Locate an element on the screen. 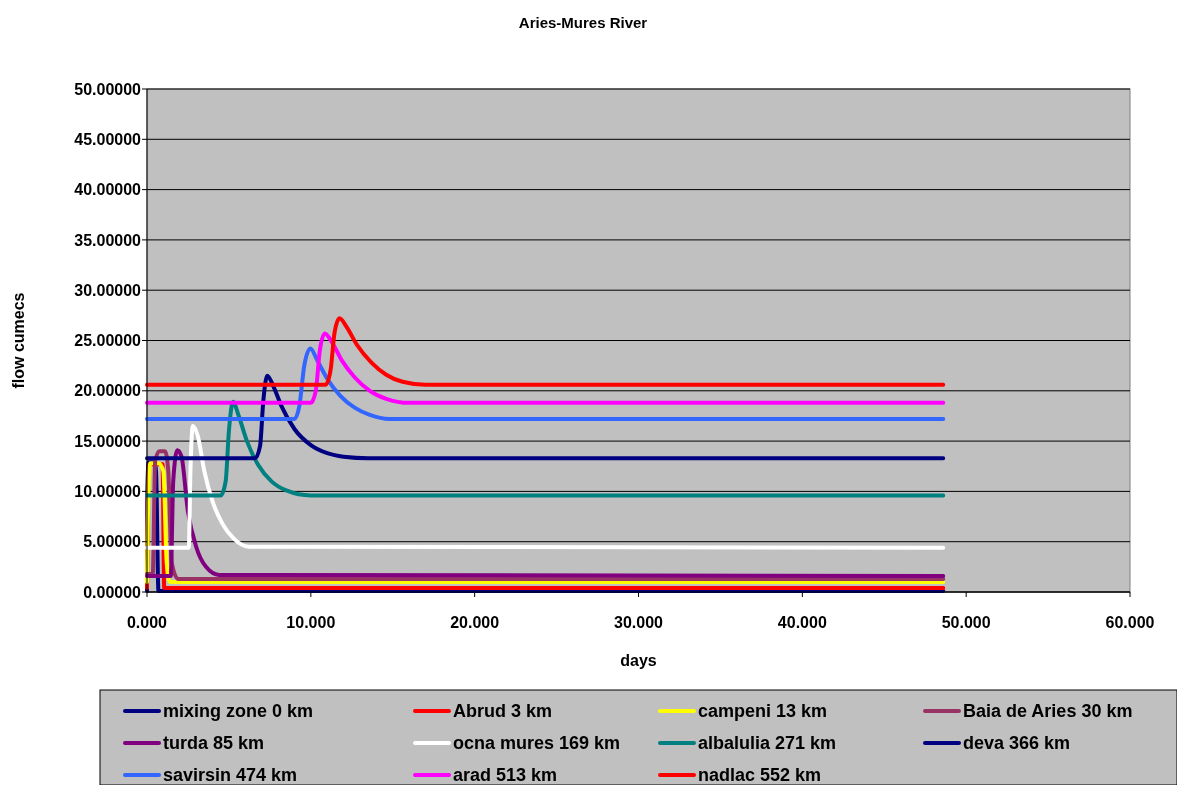 The height and width of the screenshot is (785, 1177). y-tick-label: 40.00000 is located at coordinates (108, 190).